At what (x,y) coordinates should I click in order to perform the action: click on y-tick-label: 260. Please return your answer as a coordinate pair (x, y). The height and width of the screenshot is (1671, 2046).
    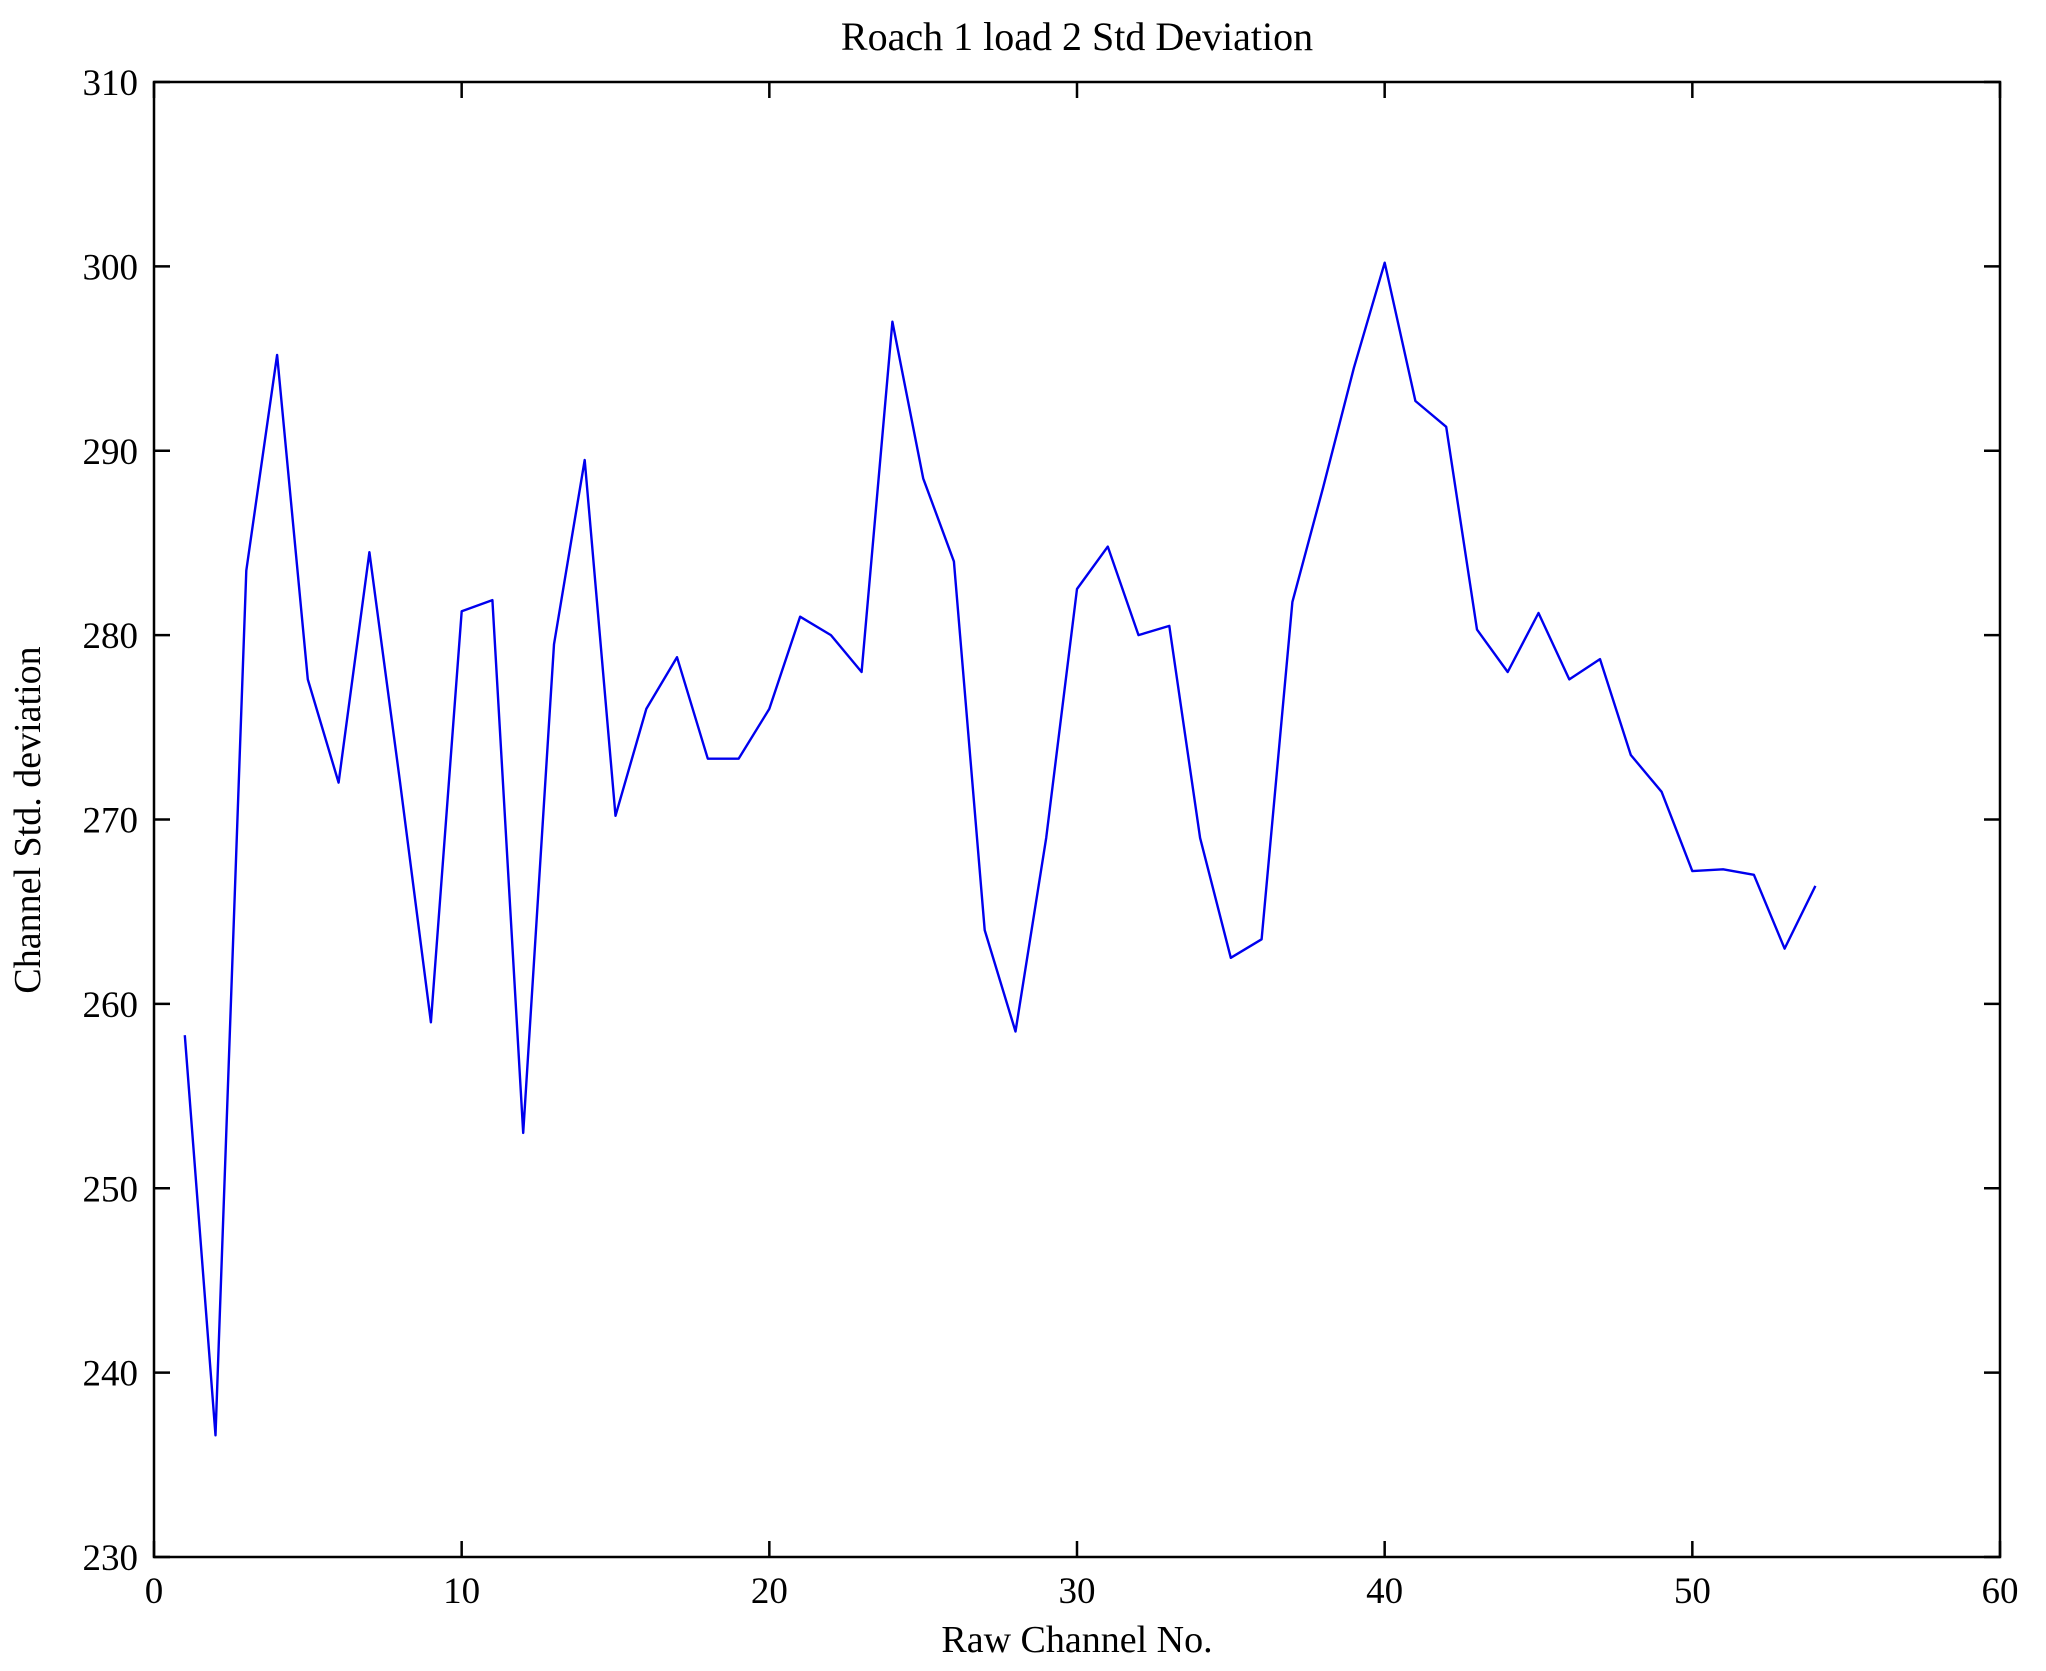
    Looking at the image, I should click on (111, 1005).